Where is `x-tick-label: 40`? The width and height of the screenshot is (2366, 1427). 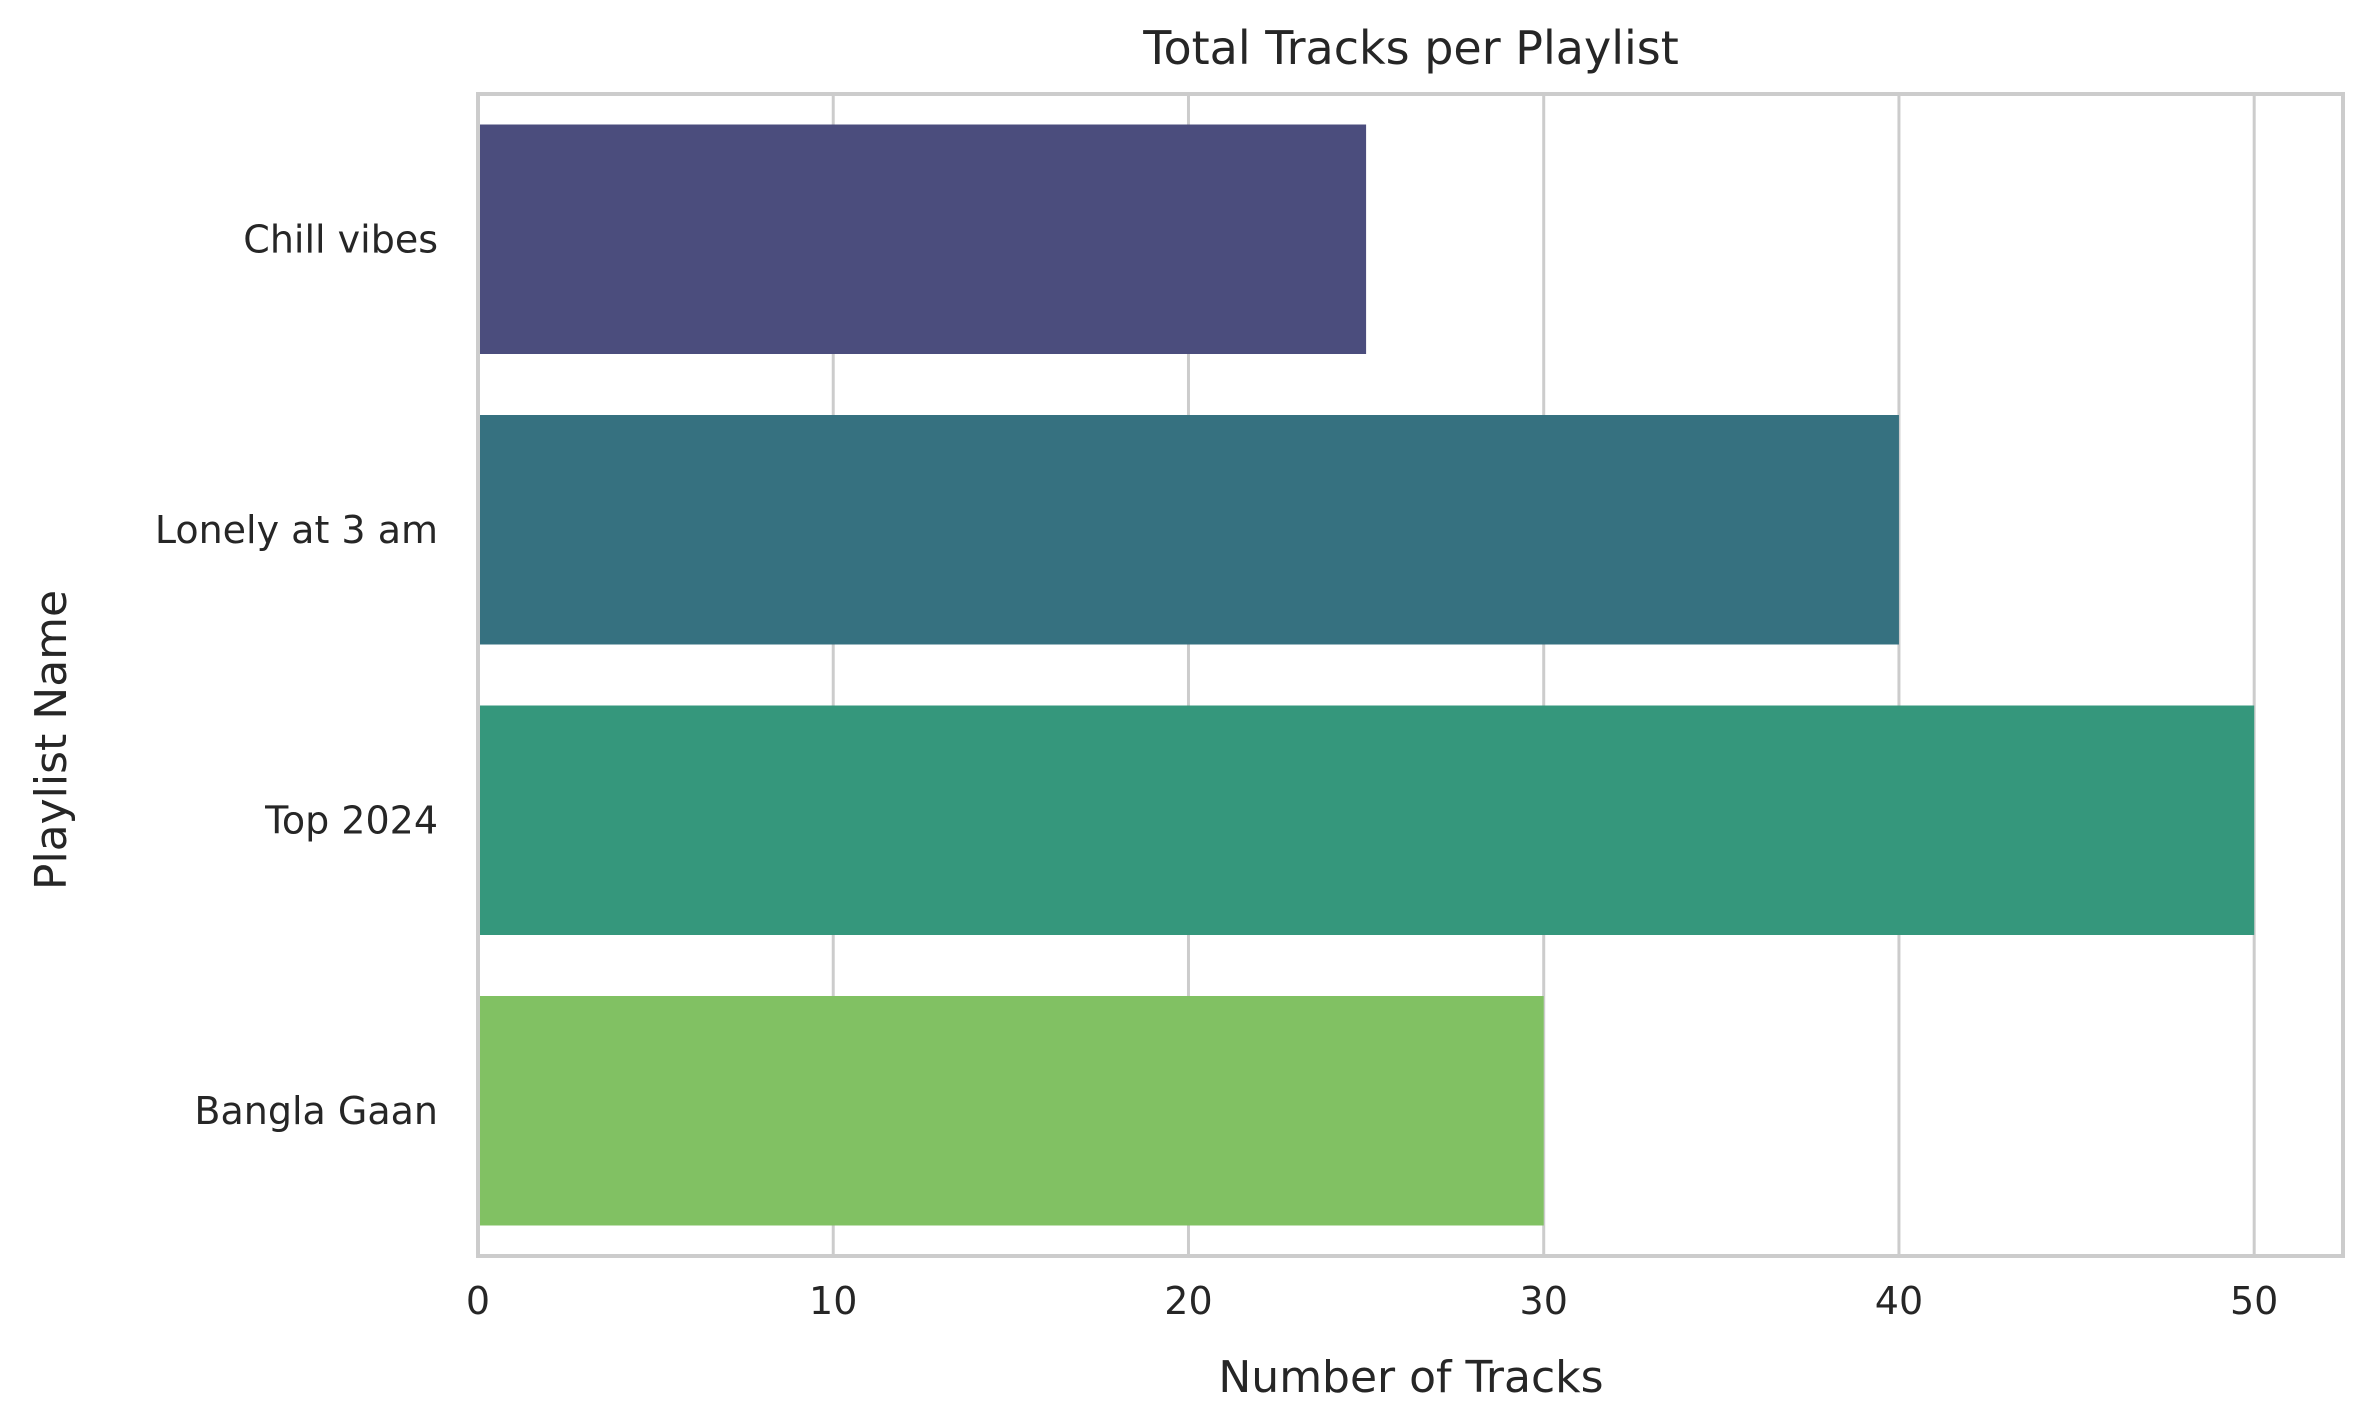 x-tick-label: 40 is located at coordinates (1899, 1301).